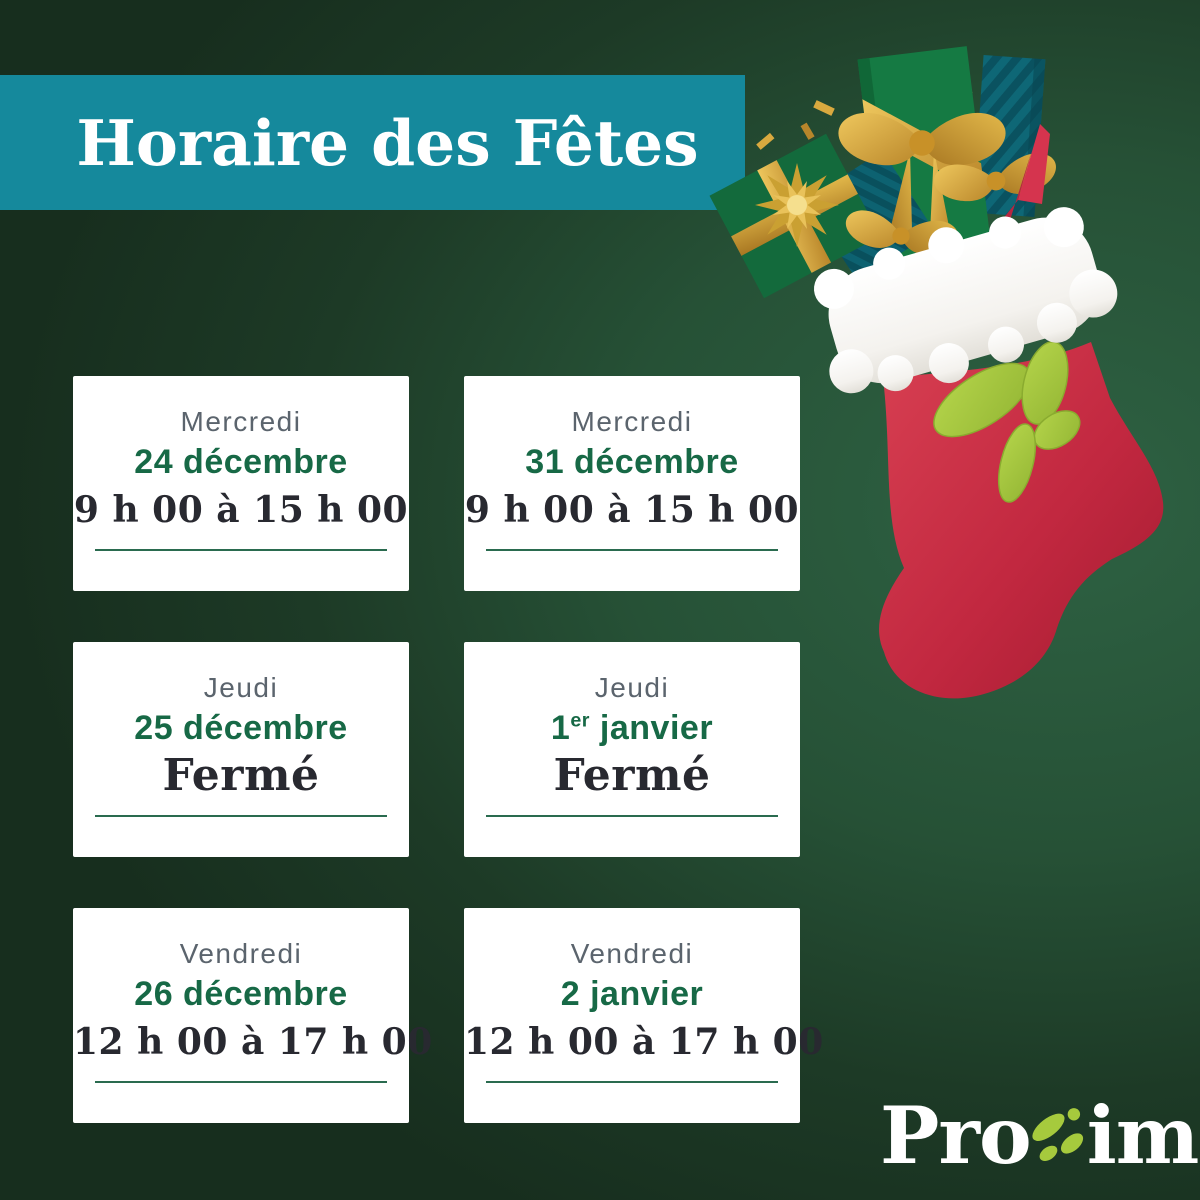 The width and height of the screenshot is (1200, 1200). I want to click on schedule-card-dec24: Mercredi 24 décembre 9 h 00 à 15 h 00, so click(241, 483).